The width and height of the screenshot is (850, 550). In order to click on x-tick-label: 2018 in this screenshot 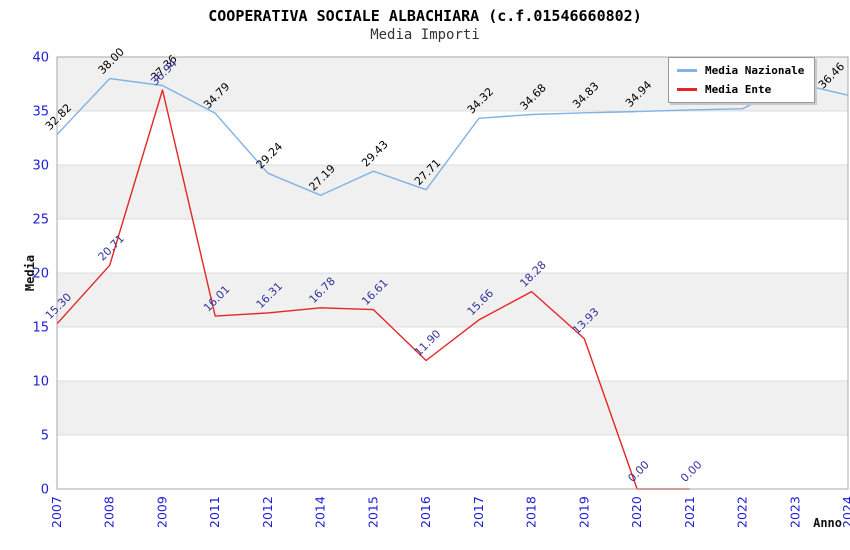, I will do `click(531, 512)`.